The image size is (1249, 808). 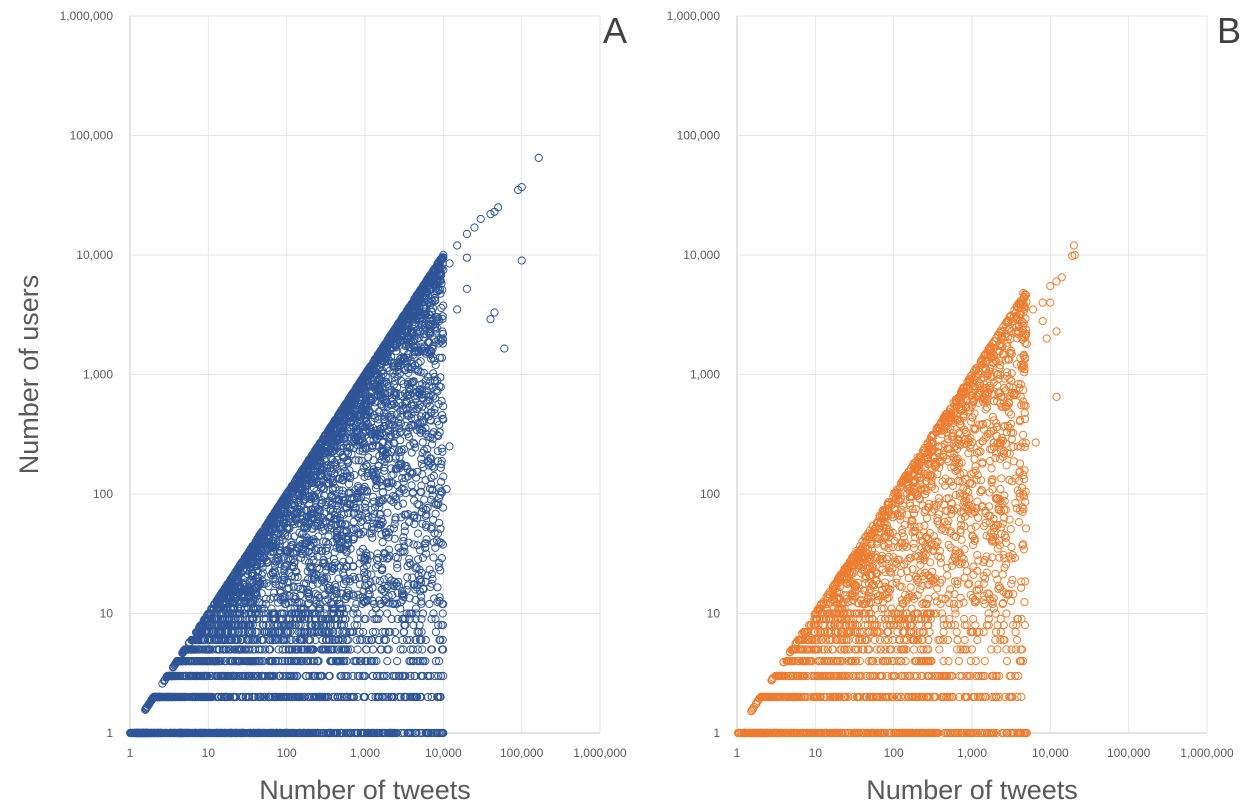 What do you see at coordinates (87, 16) in the screenshot?
I see `y-tick-label: 1,000,000` at bounding box center [87, 16].